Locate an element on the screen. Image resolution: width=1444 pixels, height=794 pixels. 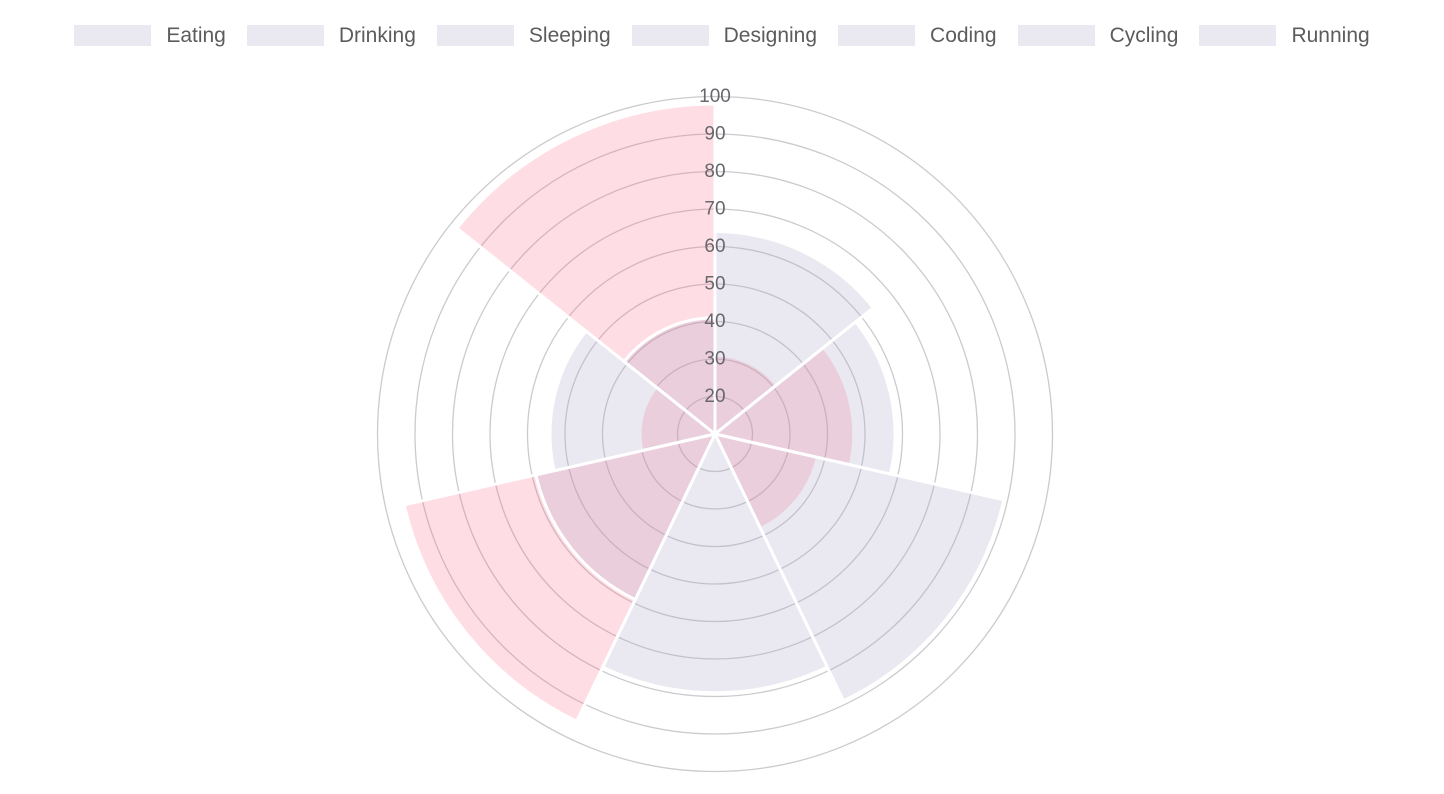
sector-lavender-series-designing is located at coordinates (715, 563).